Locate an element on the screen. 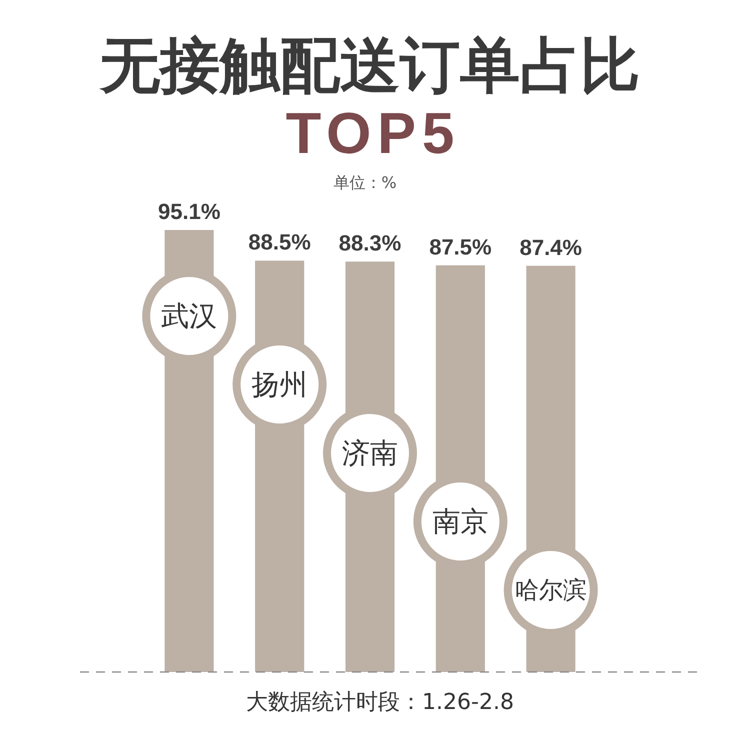  data-label: 88.5% is located at coordinates (279, 242).